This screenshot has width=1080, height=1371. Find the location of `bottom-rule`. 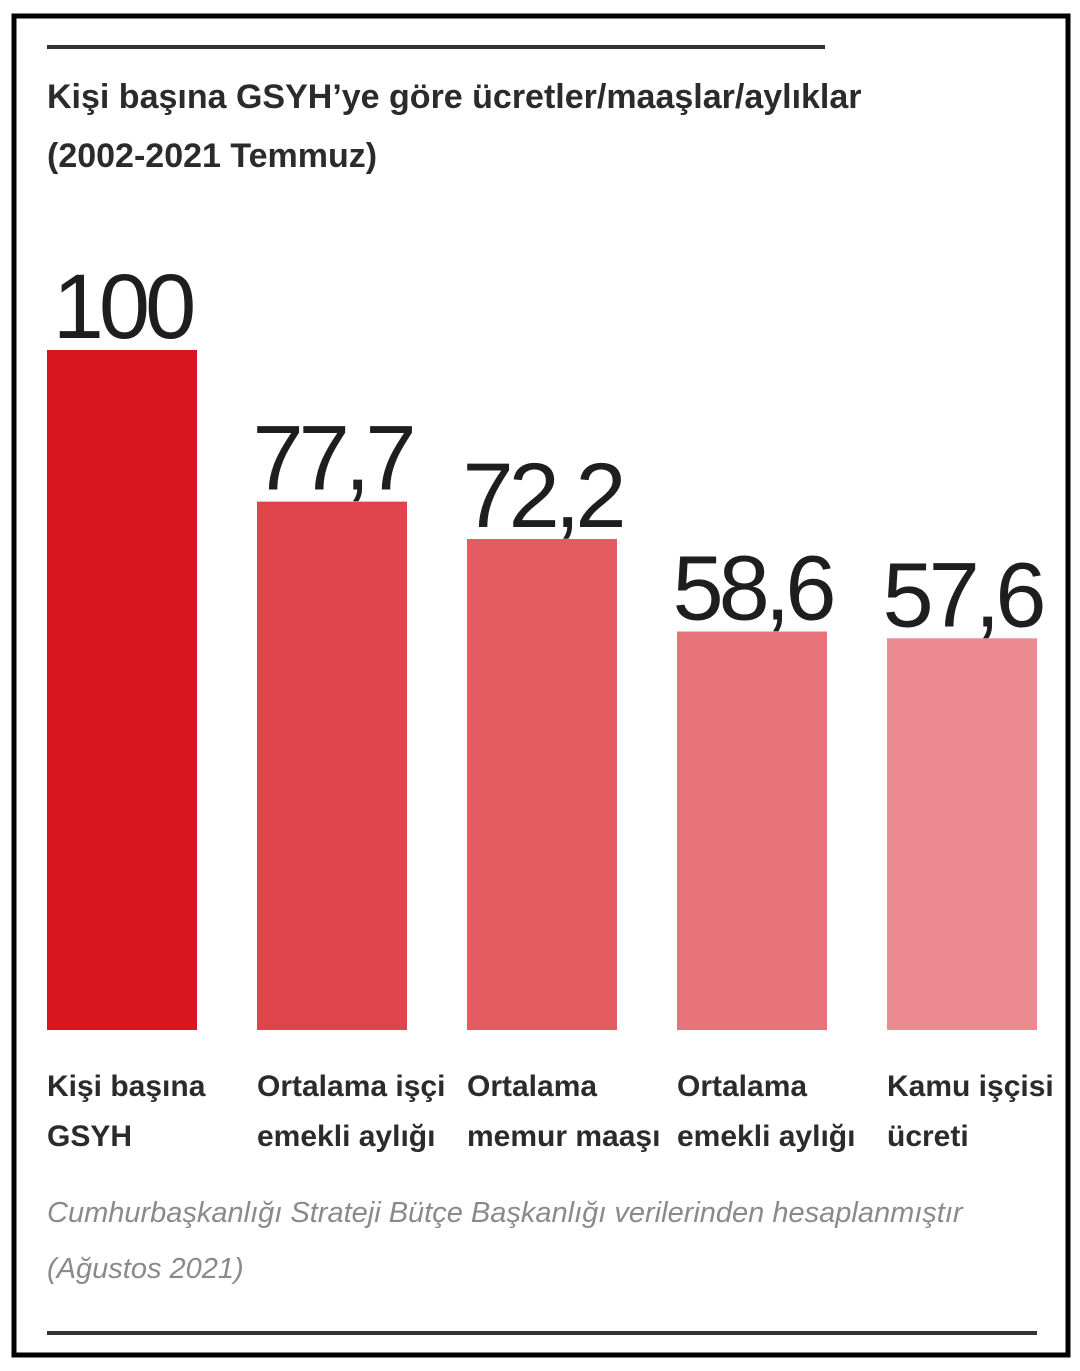

bottom-rule is located at coordinates (542, 1333).